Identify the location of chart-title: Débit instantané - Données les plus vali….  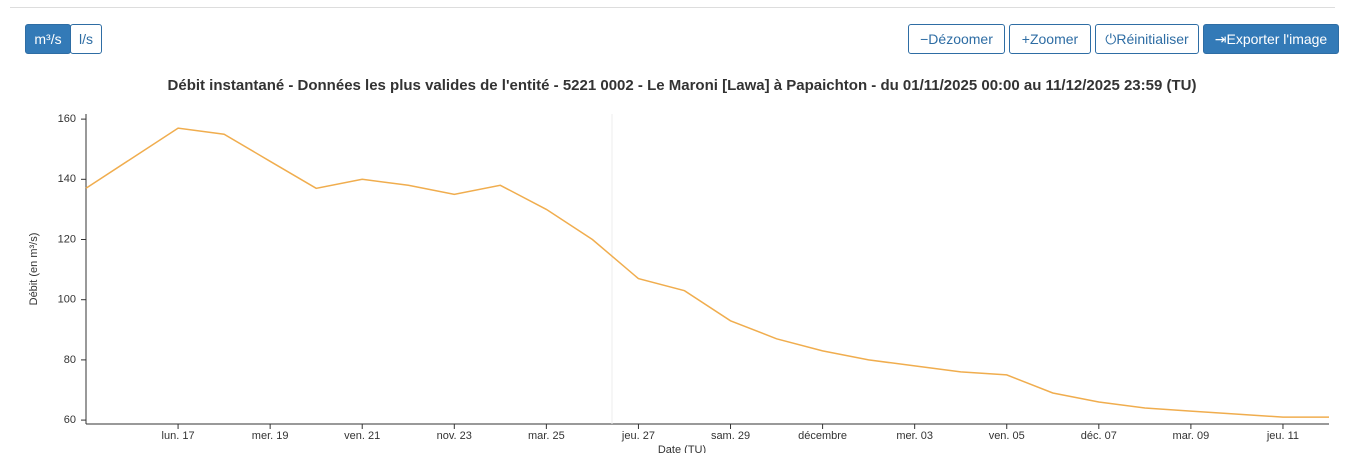
(682, 85).